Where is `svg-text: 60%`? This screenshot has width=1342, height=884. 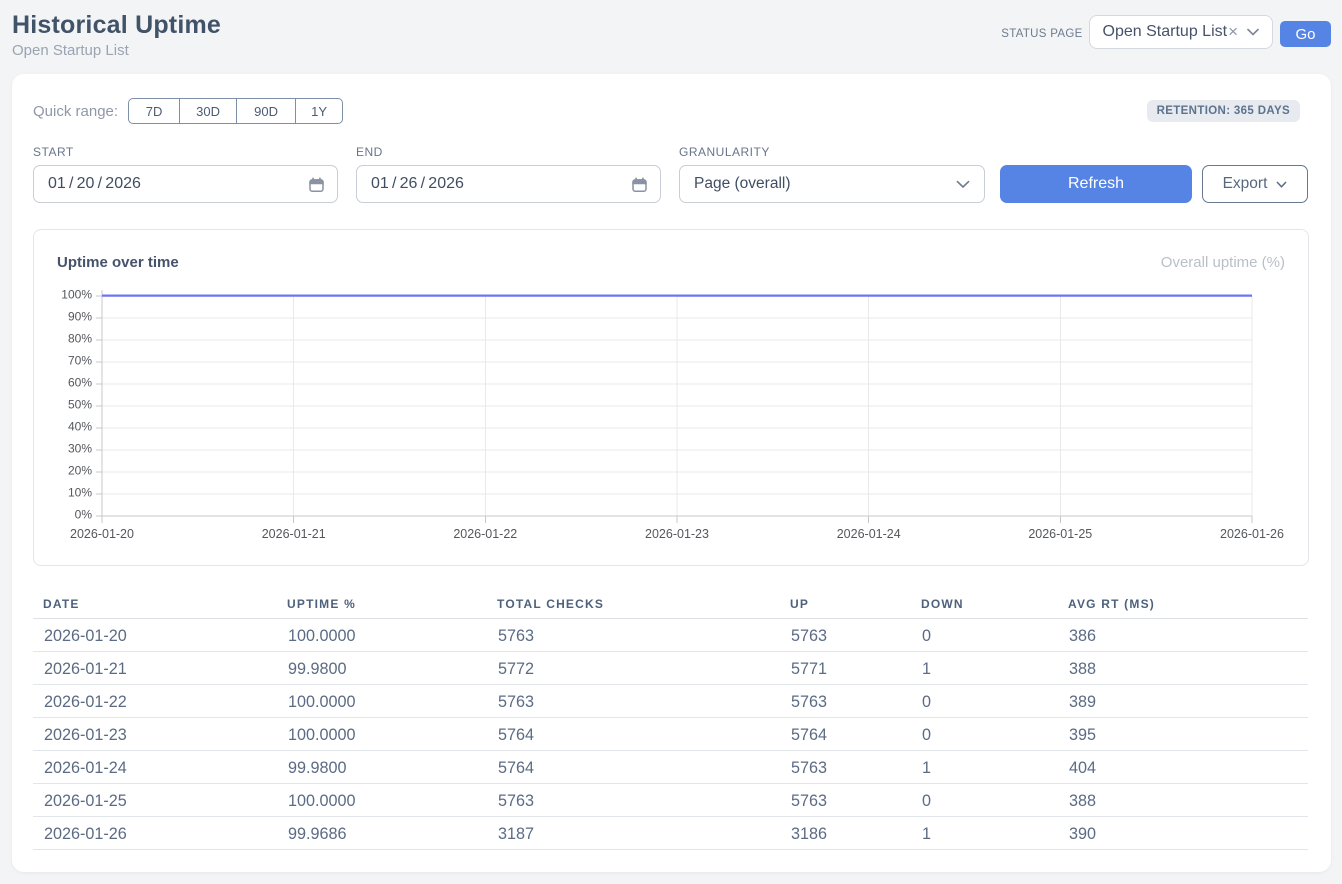
svg-text: 60% is located at coordinates (80, 383).